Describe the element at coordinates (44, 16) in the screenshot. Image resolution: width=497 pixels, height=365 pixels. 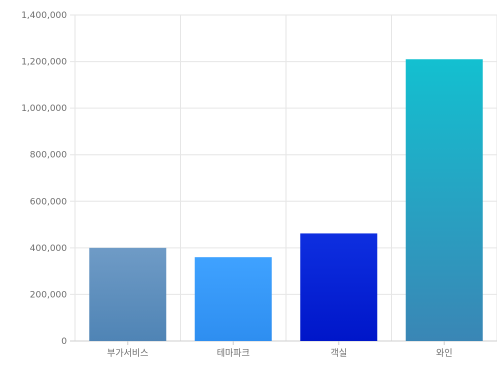
I see `y-tick-label: 1,400,000` at that location.